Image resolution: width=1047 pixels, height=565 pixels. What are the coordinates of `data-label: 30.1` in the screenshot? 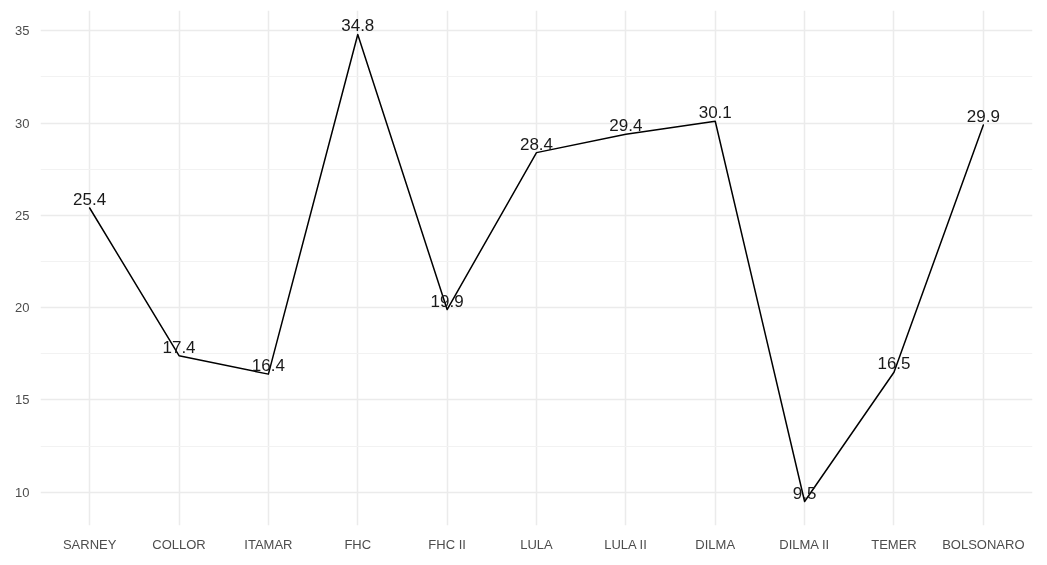 It's located at (715, 113).